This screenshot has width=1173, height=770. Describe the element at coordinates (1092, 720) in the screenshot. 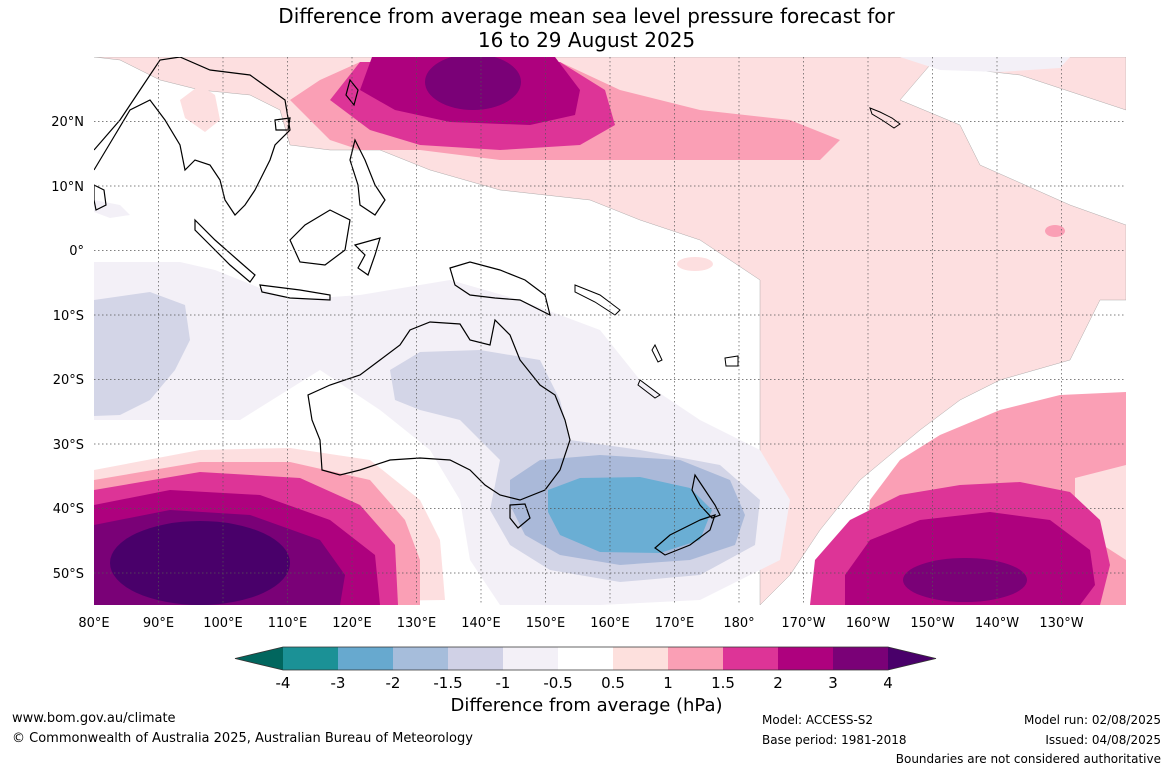

I see `model-run-date: Model run: 02/08/2025` at that location.